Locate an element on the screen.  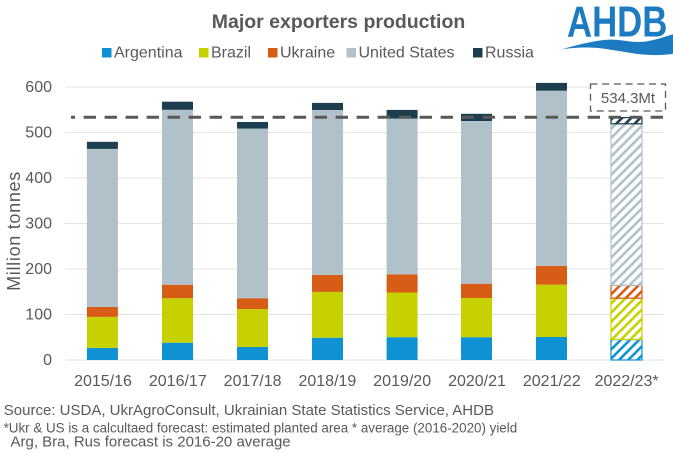
svg-text: 2021/22 is located at coordinates (552, 381).